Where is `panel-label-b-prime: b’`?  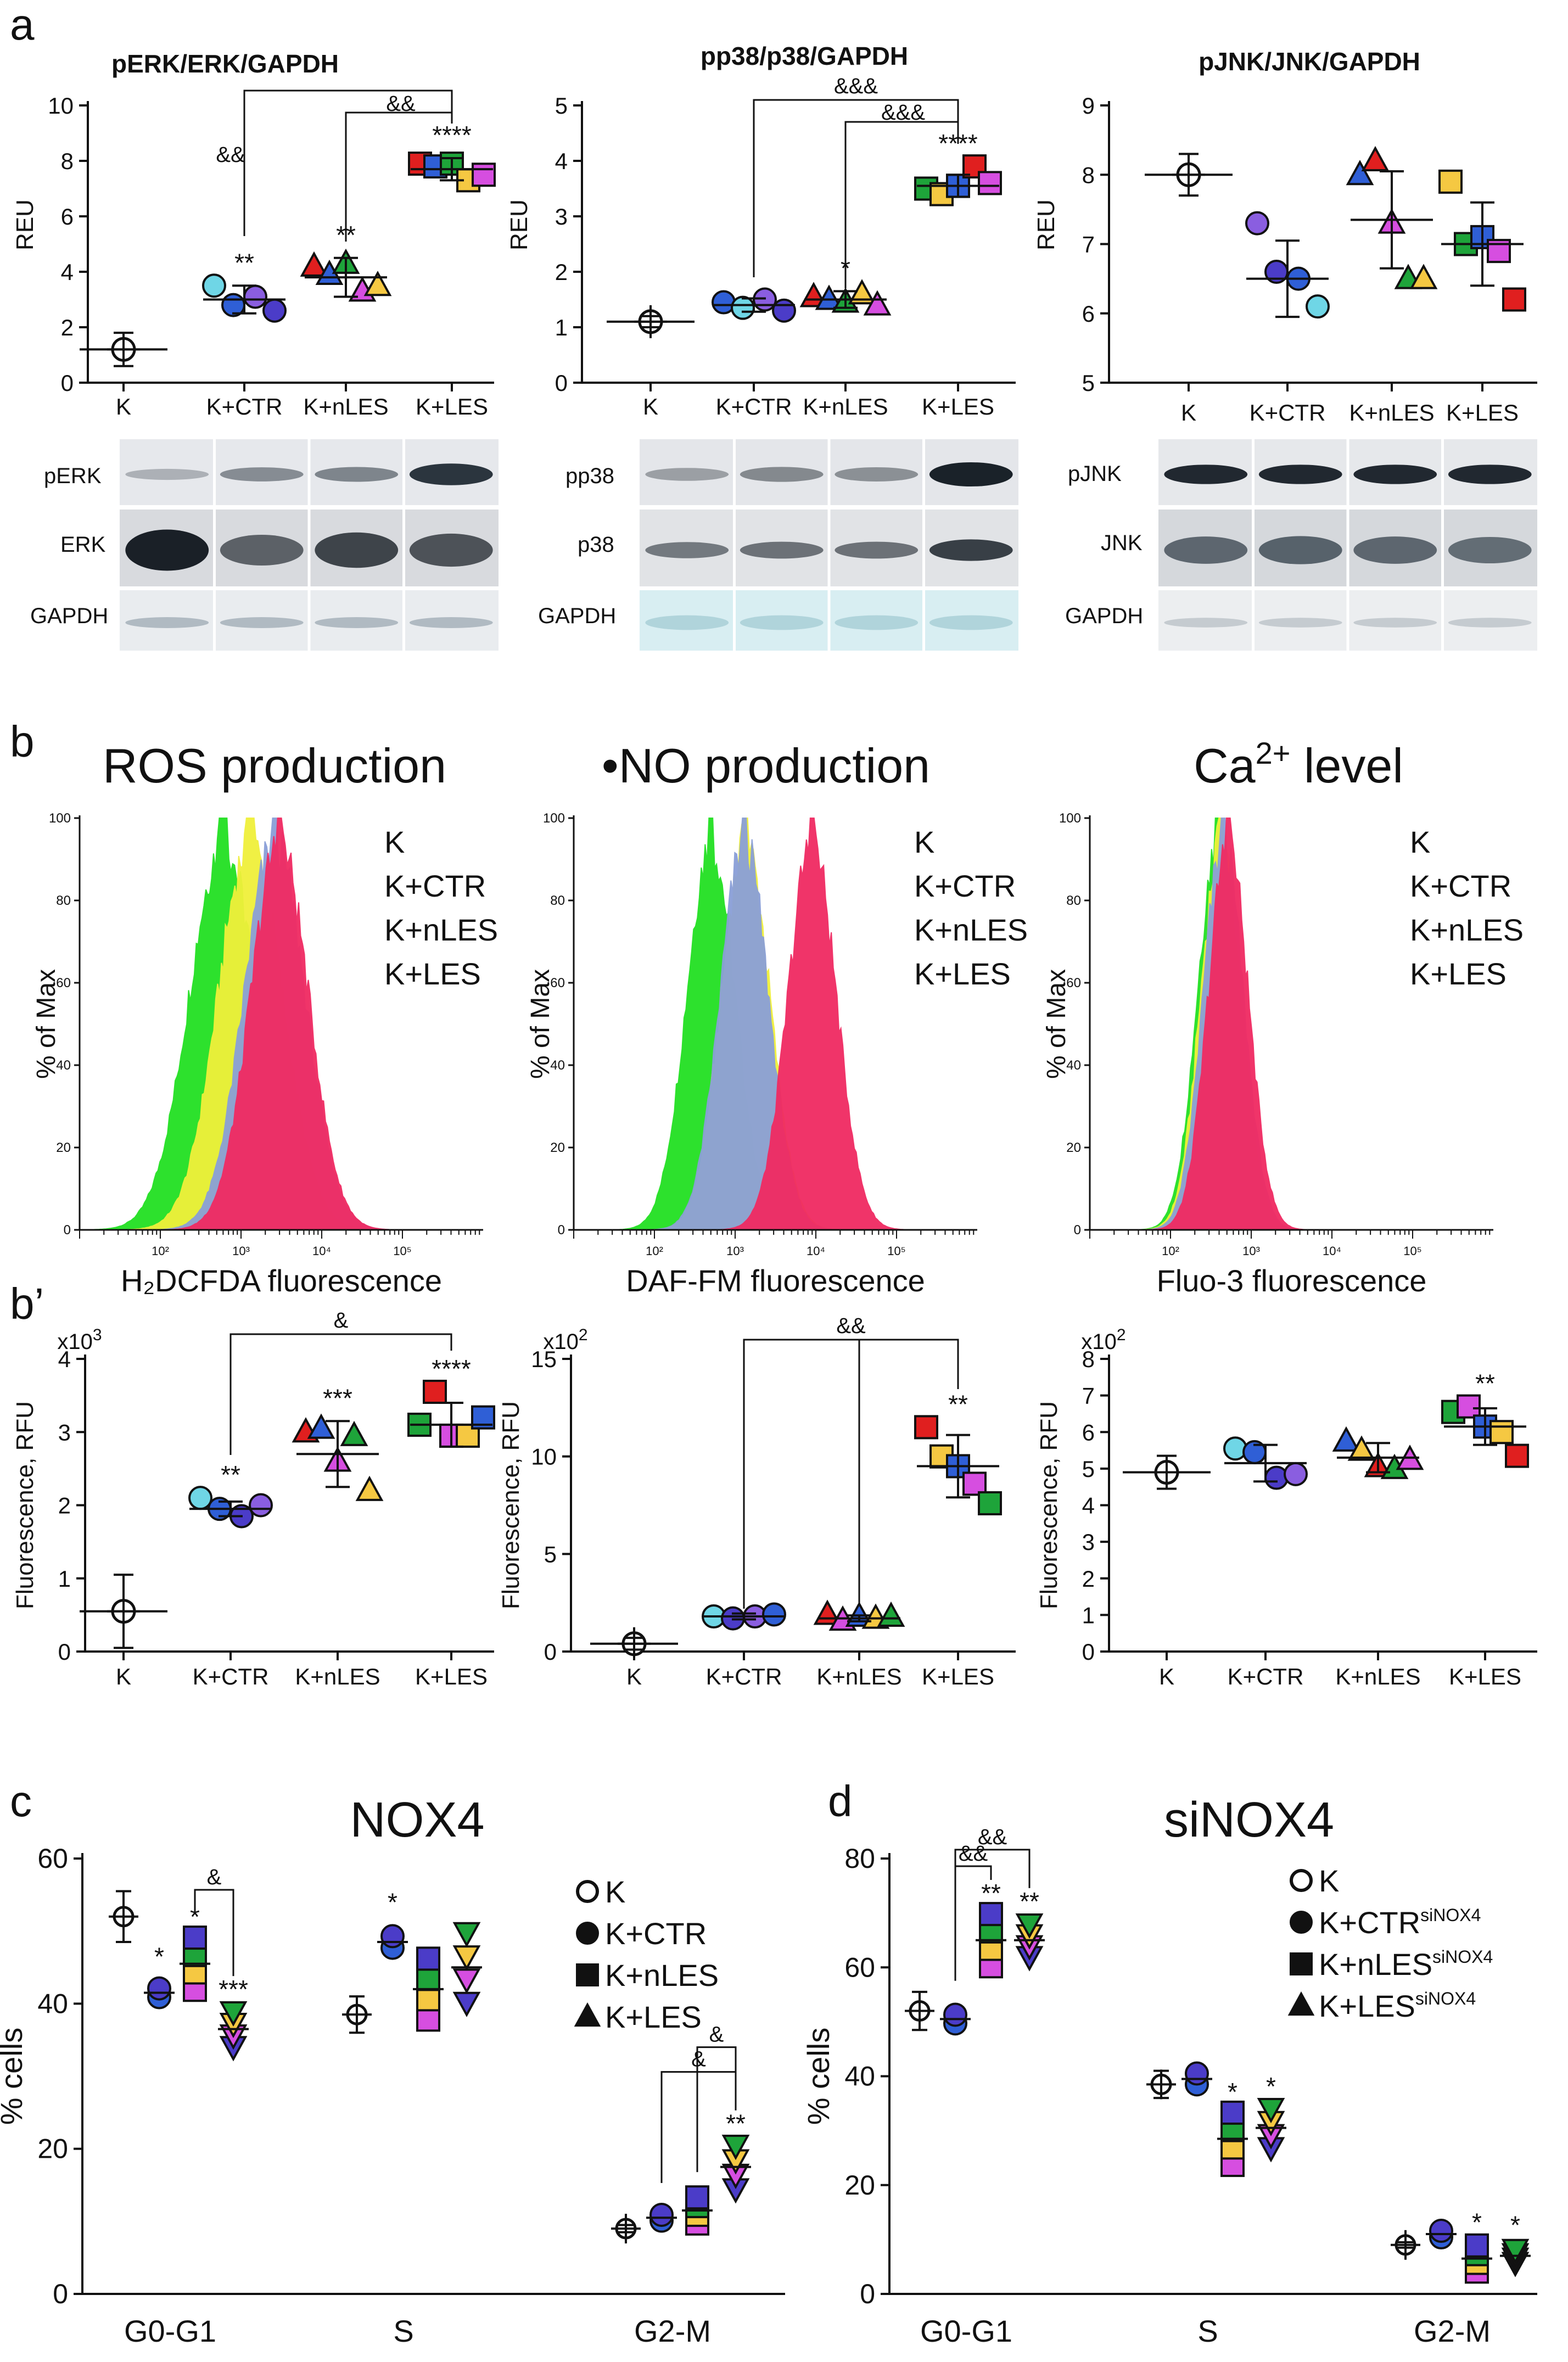
panel-label-b-prime: b’ is located at coordinates (27, 1303).